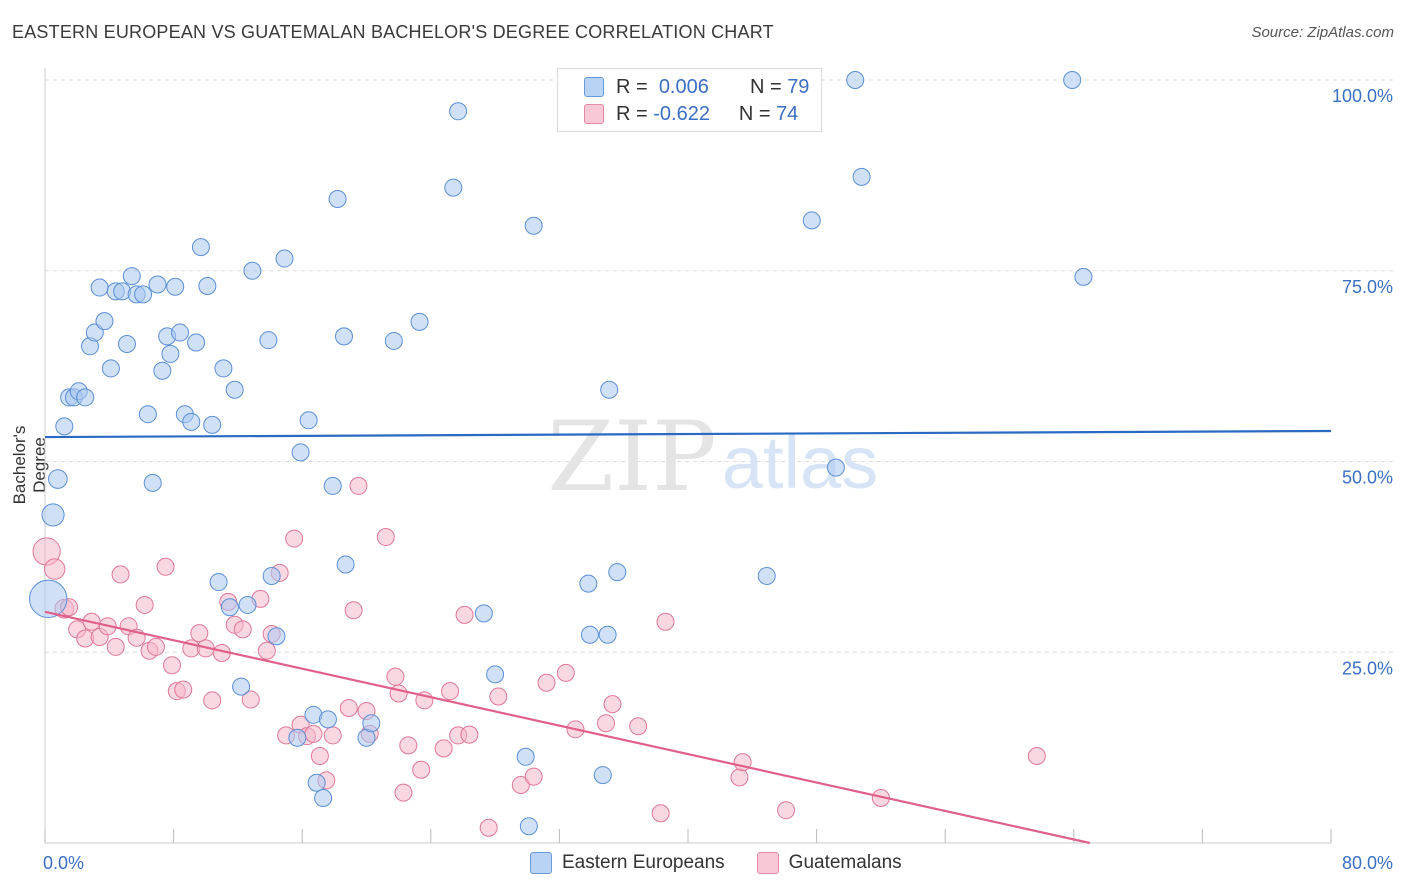  What do you see at coordinates (1367, 668) in the screenshot?
I see `y-tick-label: 25.0%` at bounding box center [1367, 668].